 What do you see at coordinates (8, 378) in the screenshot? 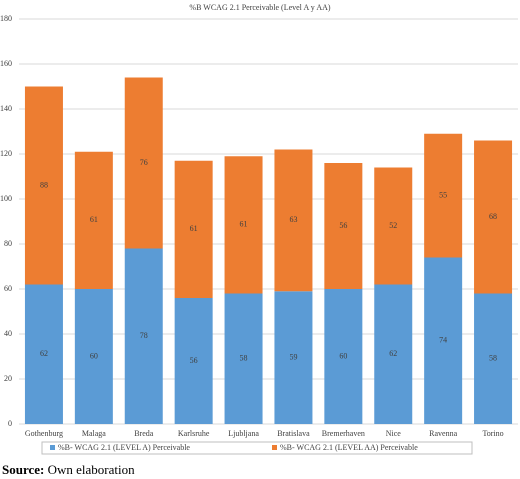
I see `y-tick-label: 20` at bounding box center [8, 378].